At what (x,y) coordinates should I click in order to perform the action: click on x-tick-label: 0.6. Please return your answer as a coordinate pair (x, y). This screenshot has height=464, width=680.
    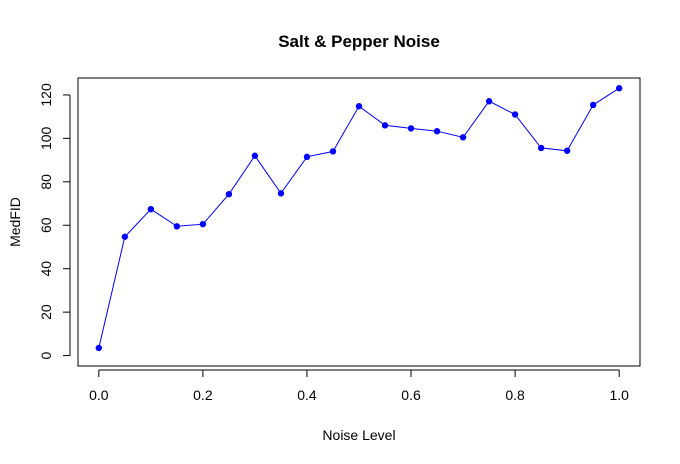
    Looking at the image, I should click on (411, 395).